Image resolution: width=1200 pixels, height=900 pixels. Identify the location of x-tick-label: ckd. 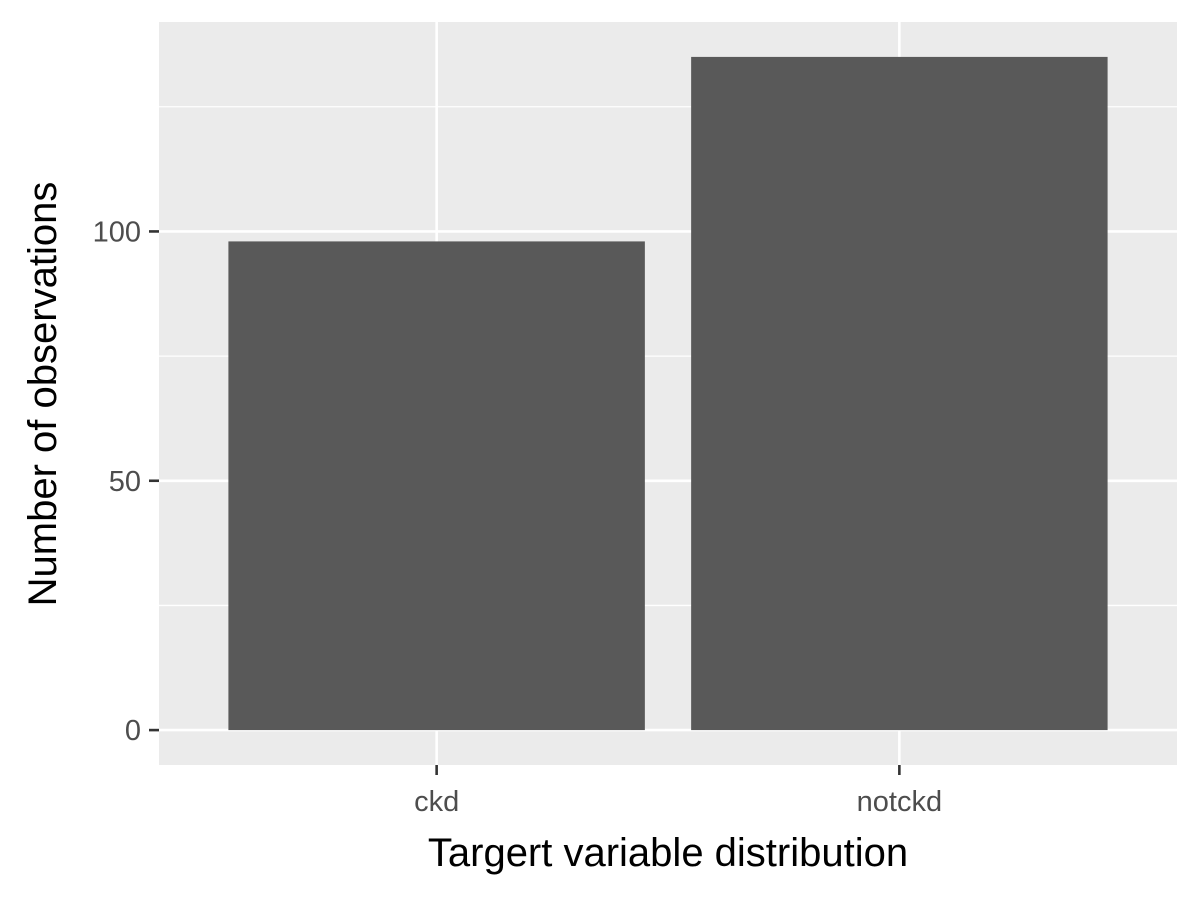
(436, 802).